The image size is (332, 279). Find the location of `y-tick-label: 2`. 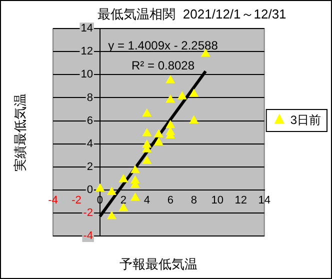

y-tick-label: 2 is located at coordinates (89, 166).